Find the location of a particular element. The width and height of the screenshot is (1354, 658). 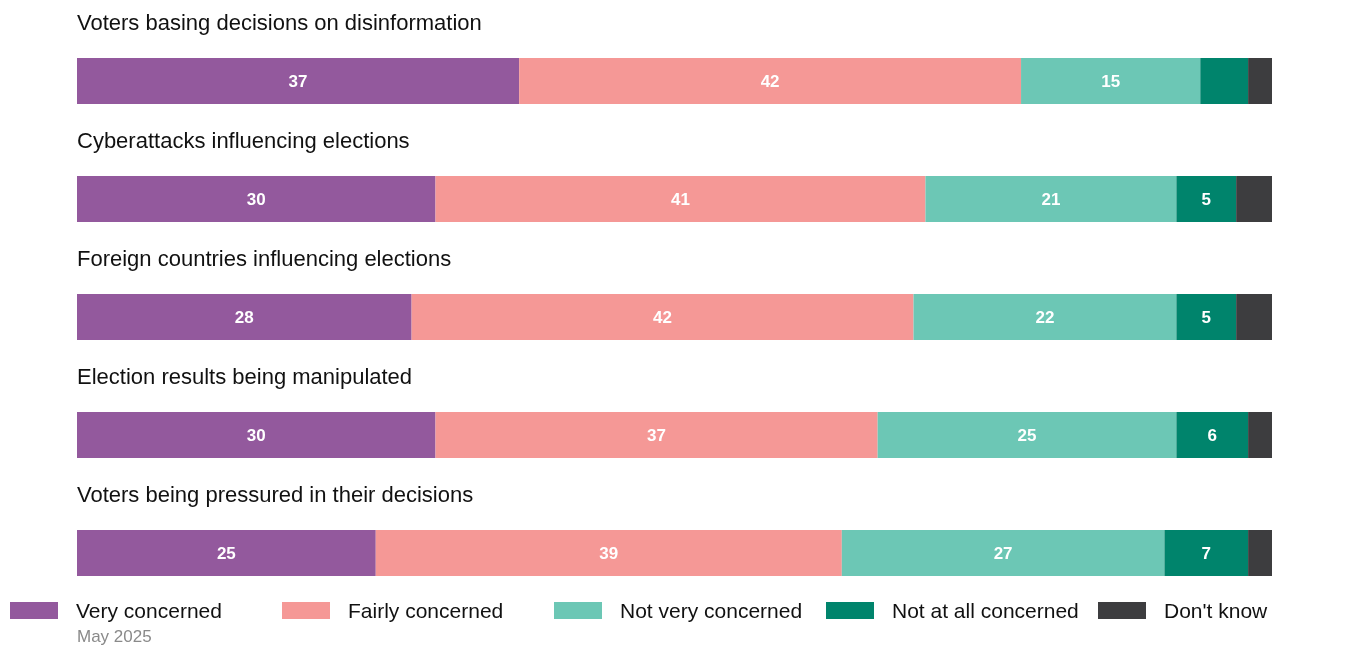

data-label: 28 is located at coordinates (244, 317).